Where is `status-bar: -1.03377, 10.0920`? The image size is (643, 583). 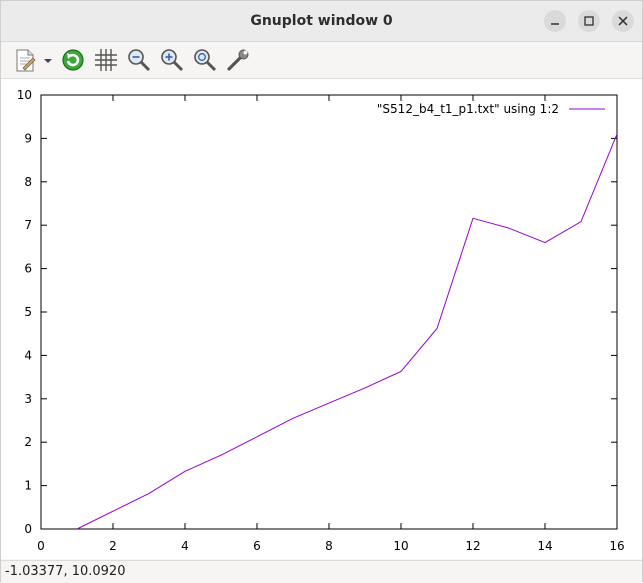 status-bar: -1.03377, 10.0920 is located at coordinates (321, 571).